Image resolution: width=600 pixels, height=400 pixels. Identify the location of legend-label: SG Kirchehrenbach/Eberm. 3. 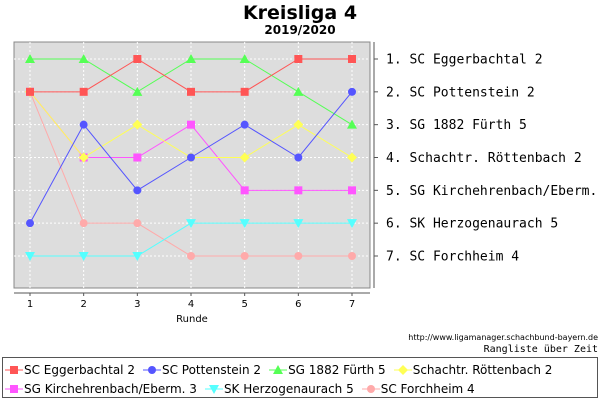
(110, 388).